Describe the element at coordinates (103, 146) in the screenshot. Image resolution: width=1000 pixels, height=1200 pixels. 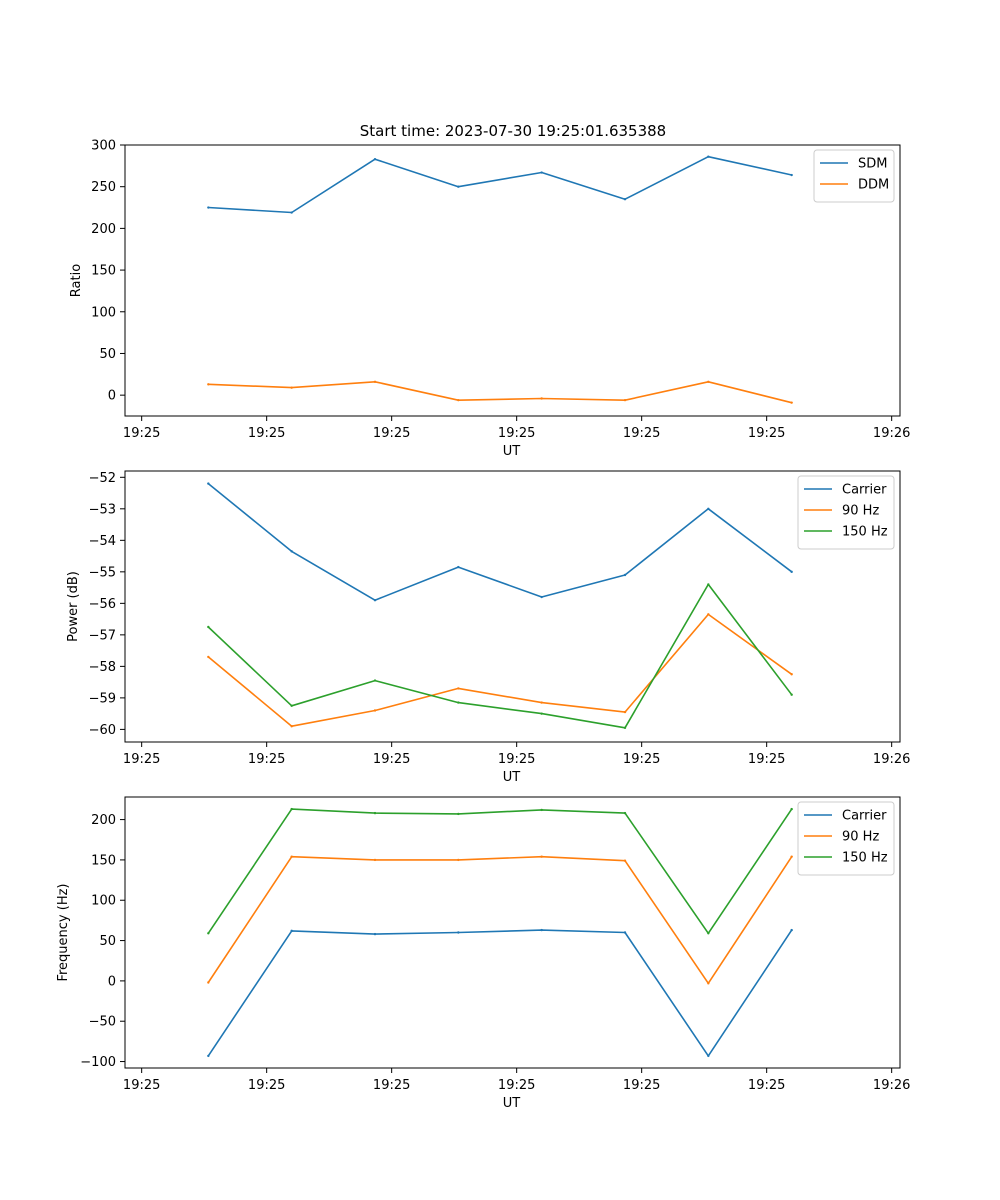
I see `y-tick-label: 300` at that location.